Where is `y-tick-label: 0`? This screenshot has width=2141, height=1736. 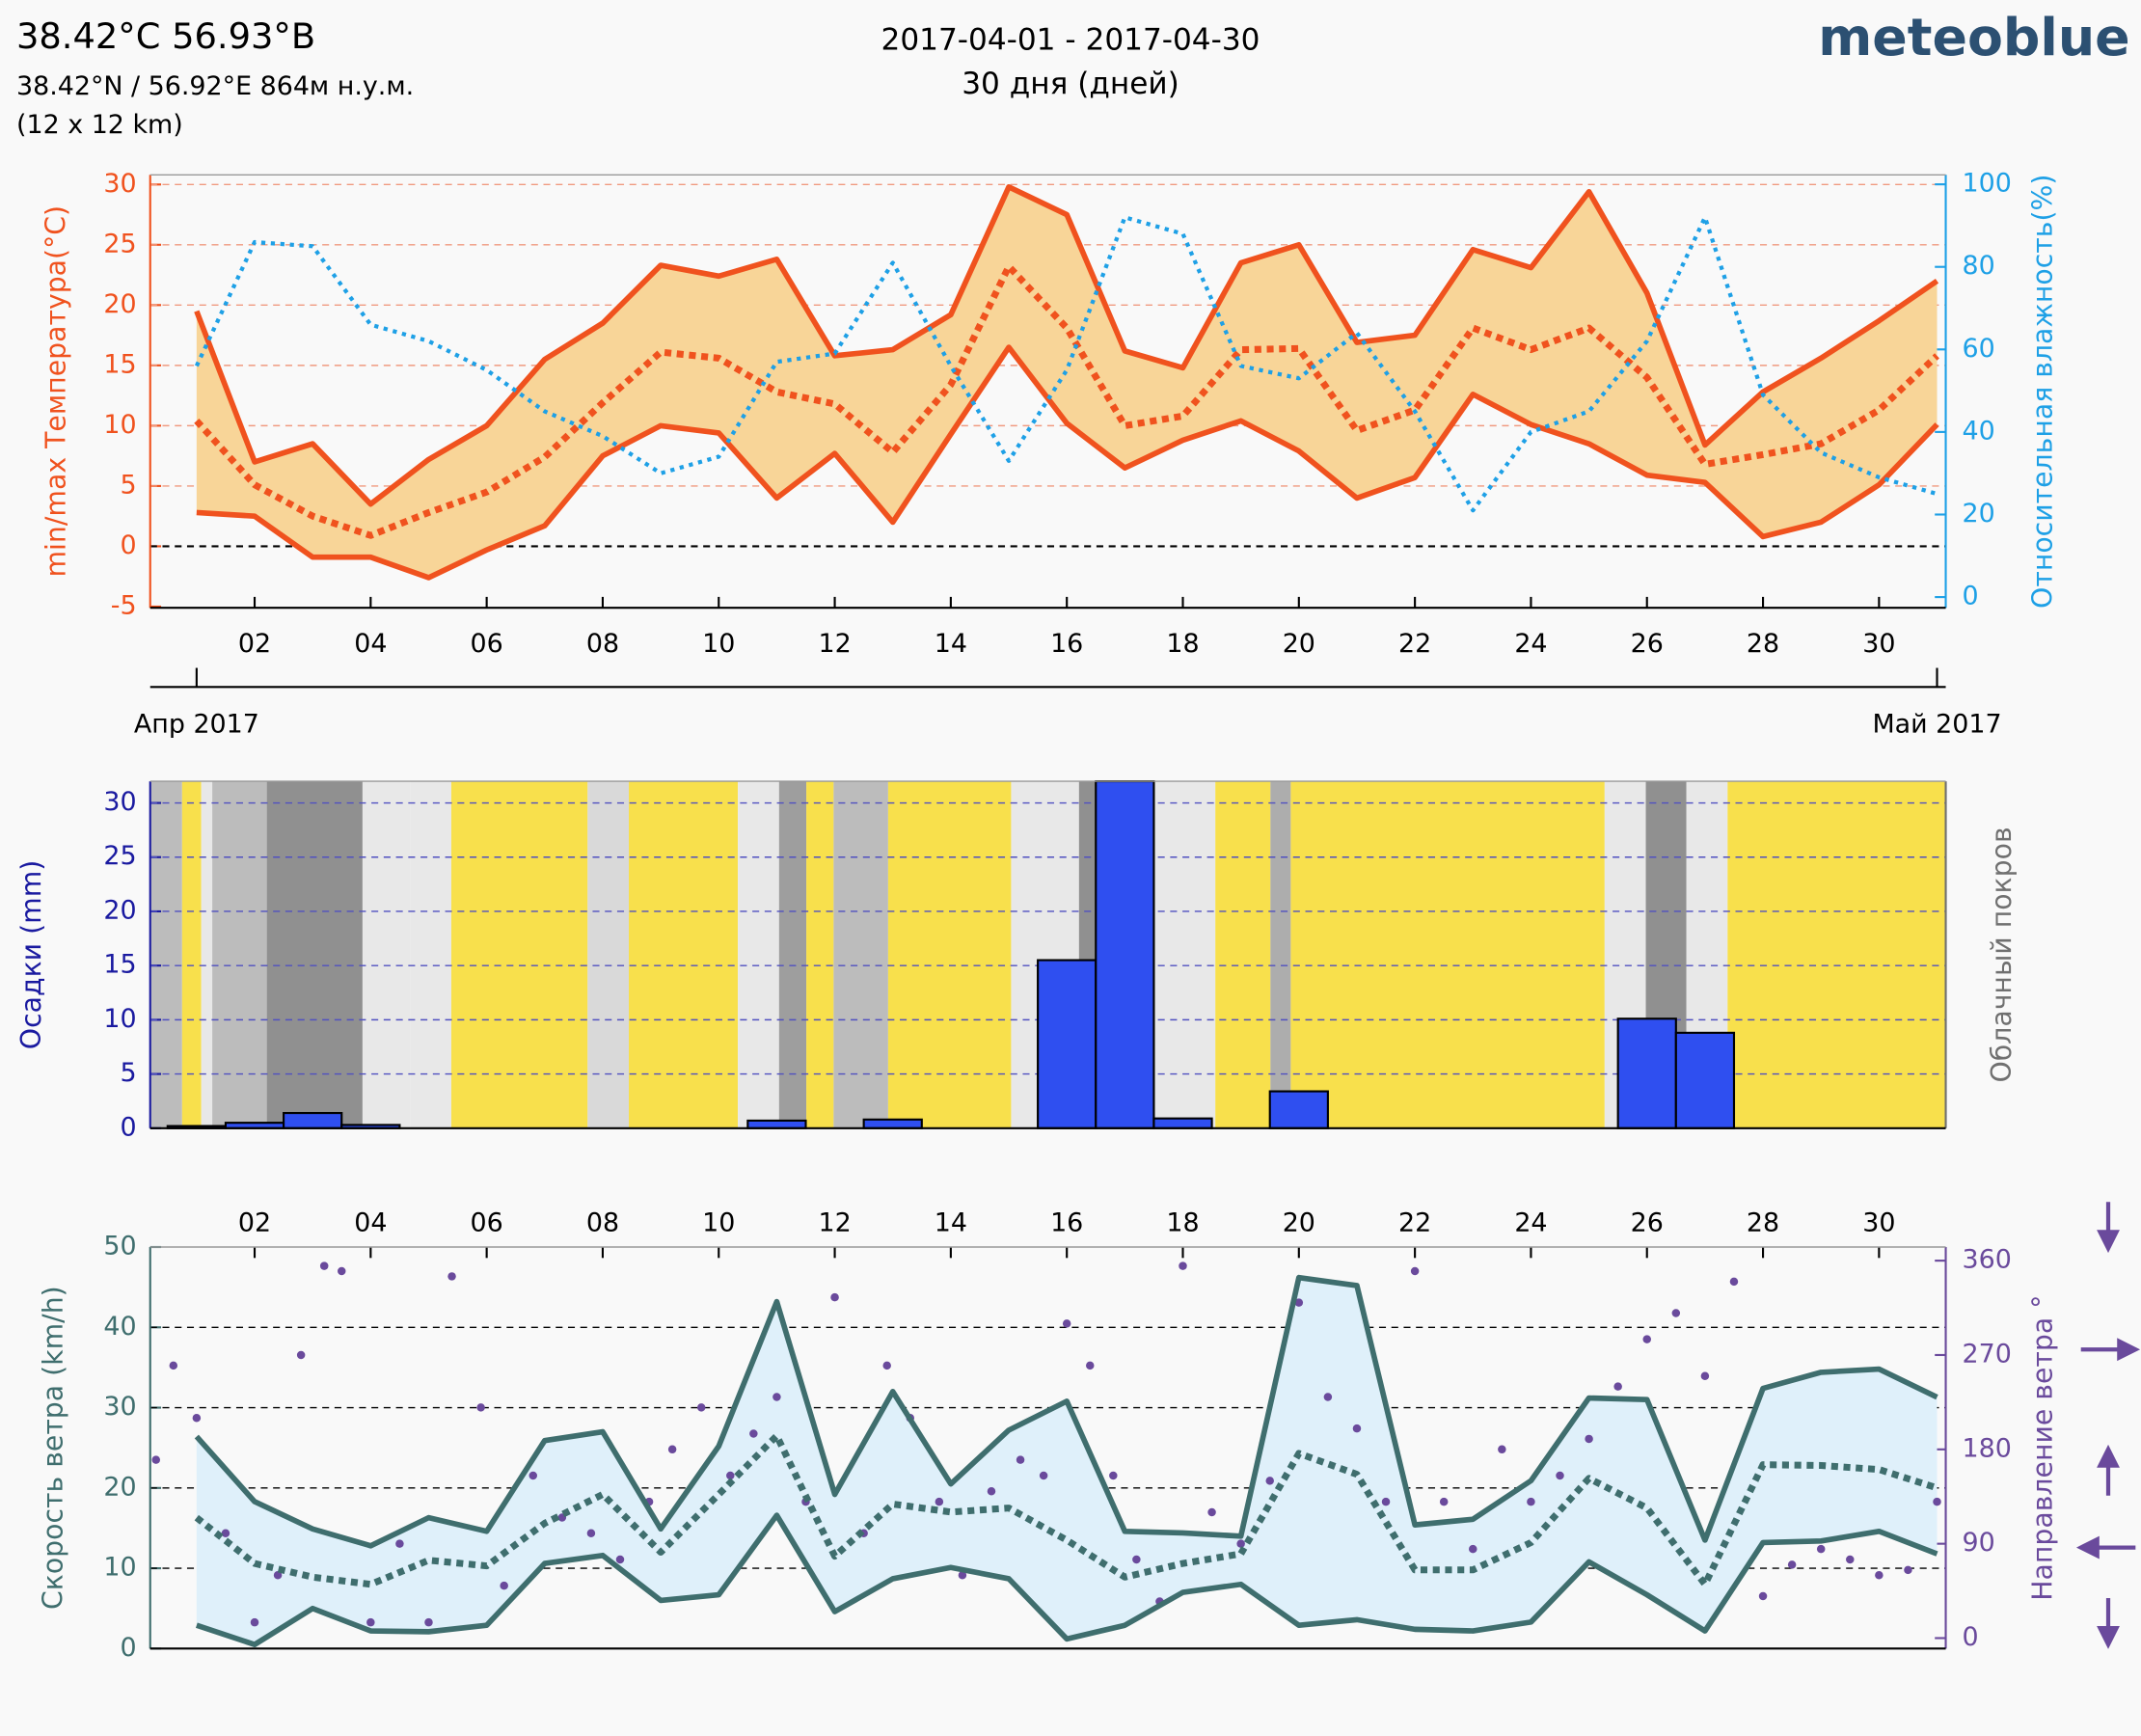
y-tick-label: 0 is located at coordinates (128, 545).